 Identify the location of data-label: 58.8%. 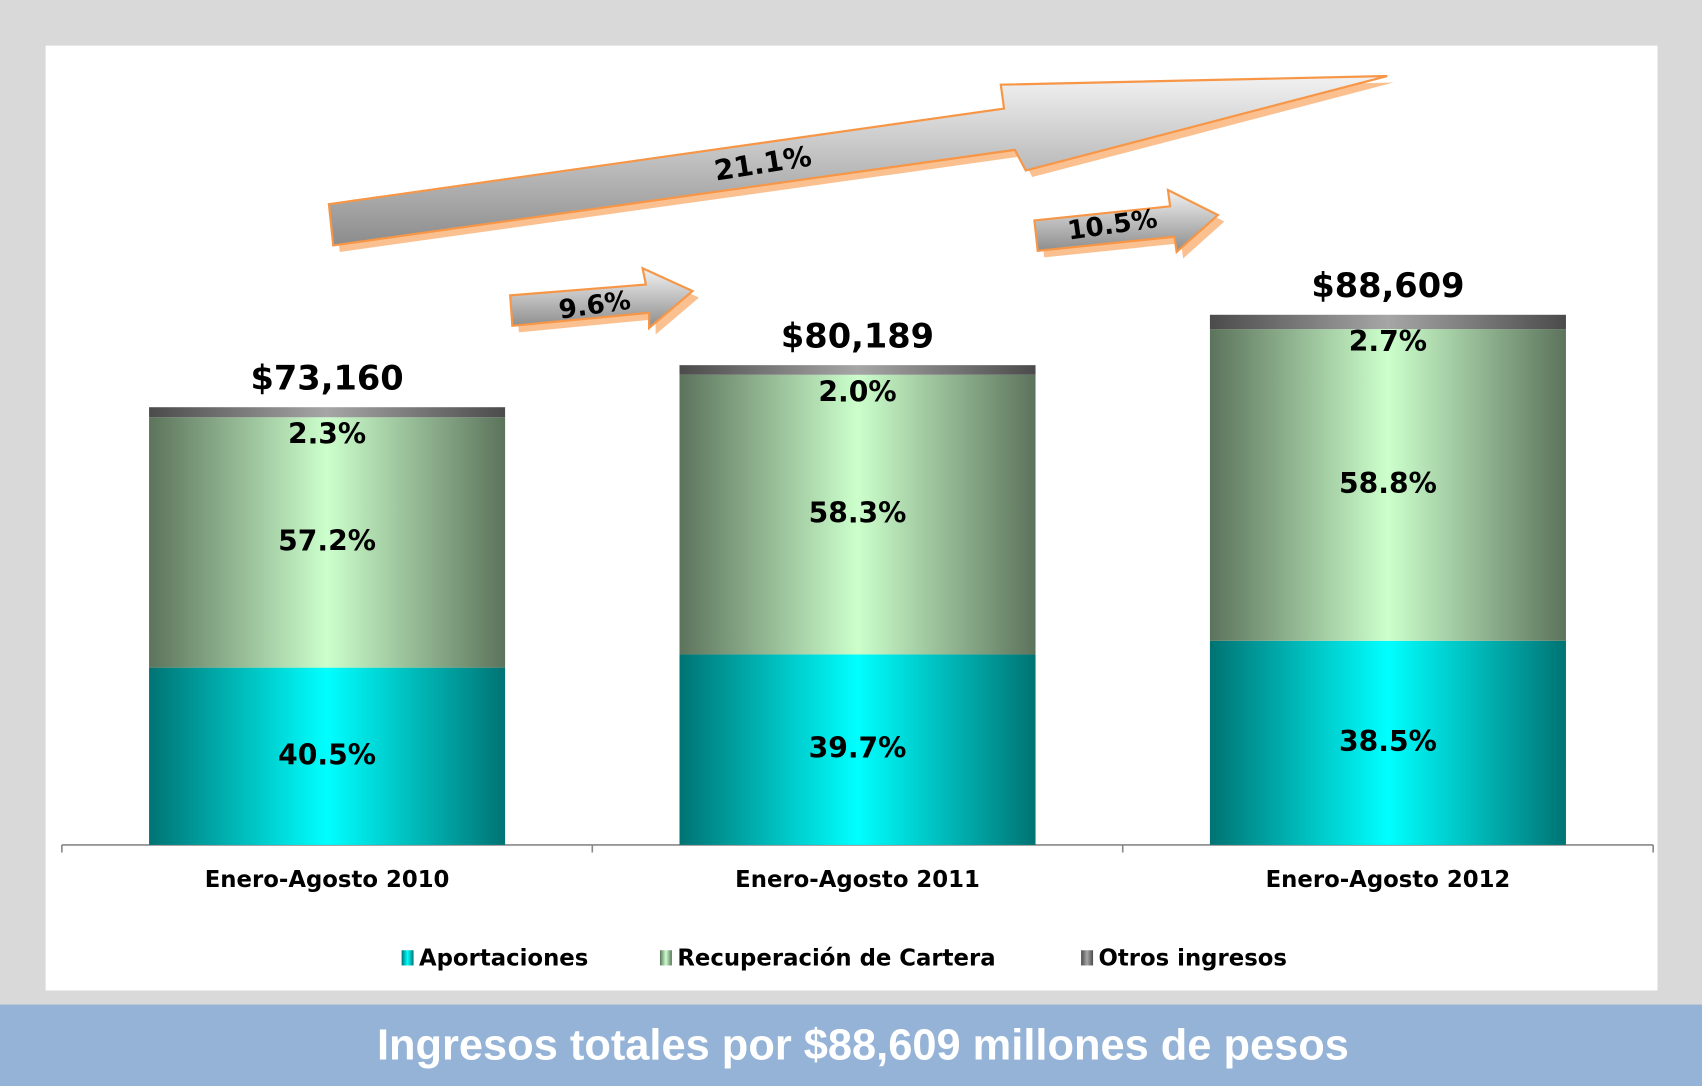
(1388, 483).